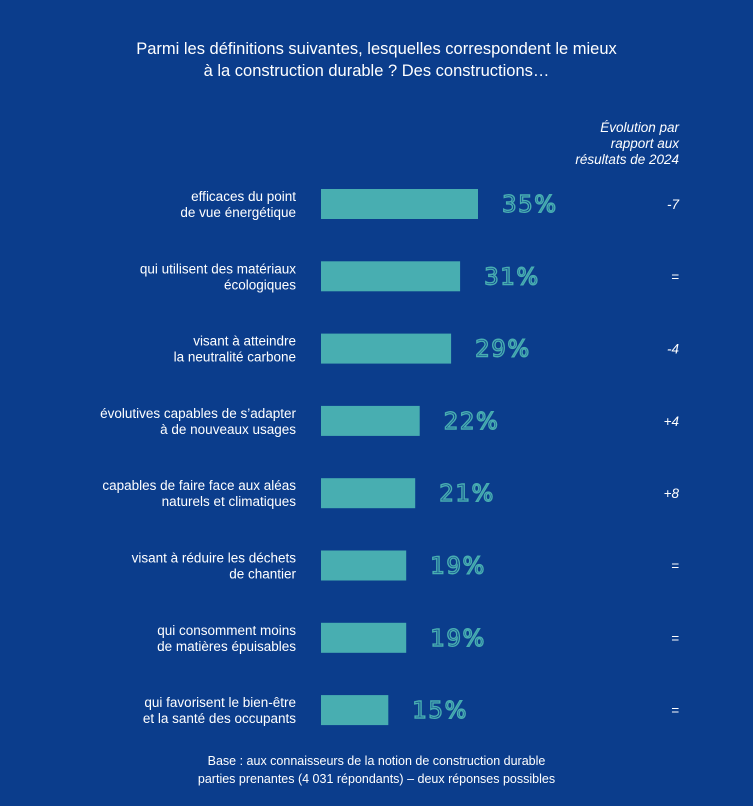 This screenshot has height=806, width=753. What do you see at coordinates (199, 485) in the screenshot?
I see `category-label-line: capables de faire face aux aléas` at bounding box center [199, 485].